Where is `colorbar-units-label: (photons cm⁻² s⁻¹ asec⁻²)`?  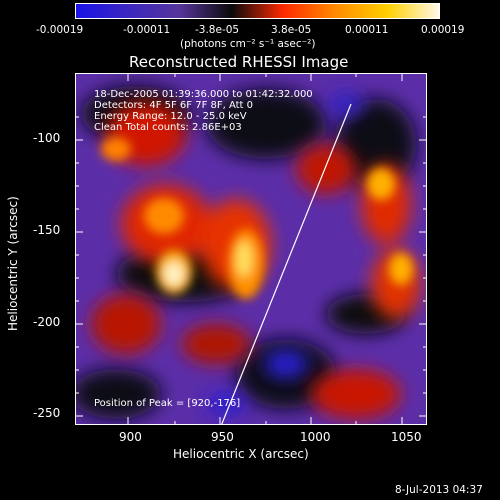 colorbar-units-label: (photons cm⁻² s⁻¹ asec⁻²) is located at coordinates (248, 44).